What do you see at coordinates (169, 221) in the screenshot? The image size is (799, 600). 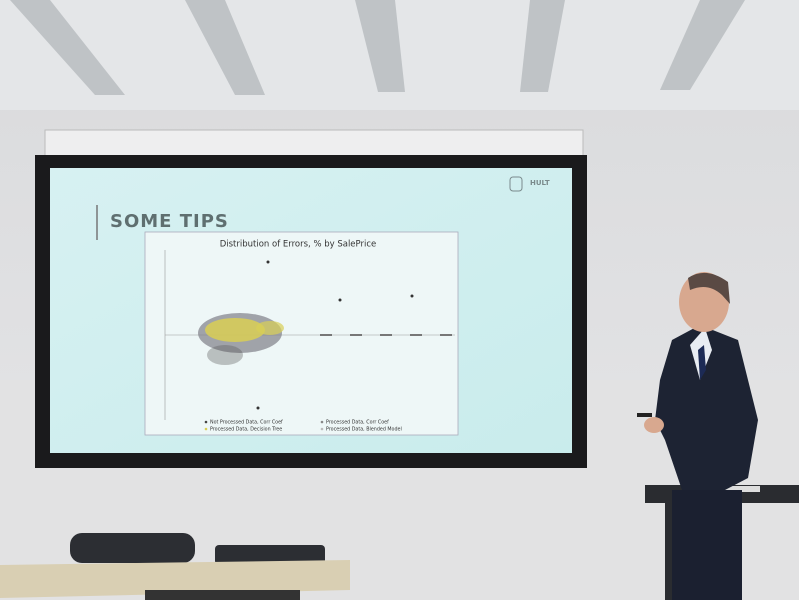 I see `slide-title: SOME TIPS` at bounding box center [169, 221].